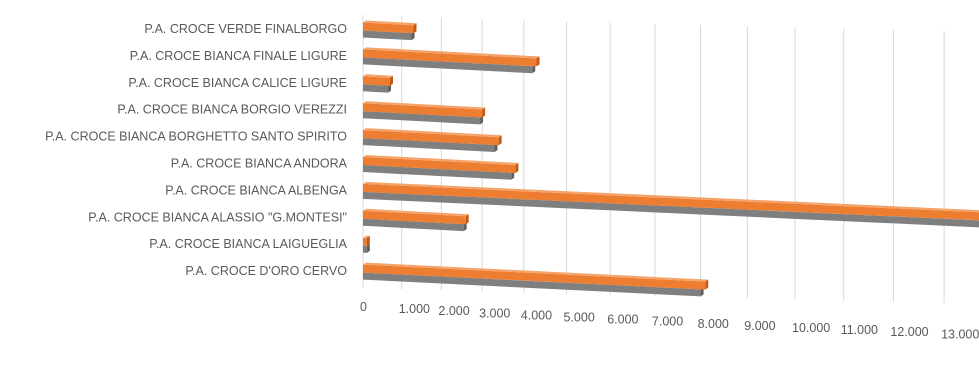 The image size is (979, 392). I want to click on category-label: P.A. CROCE D'ORO CERVO, so click(266, 271).